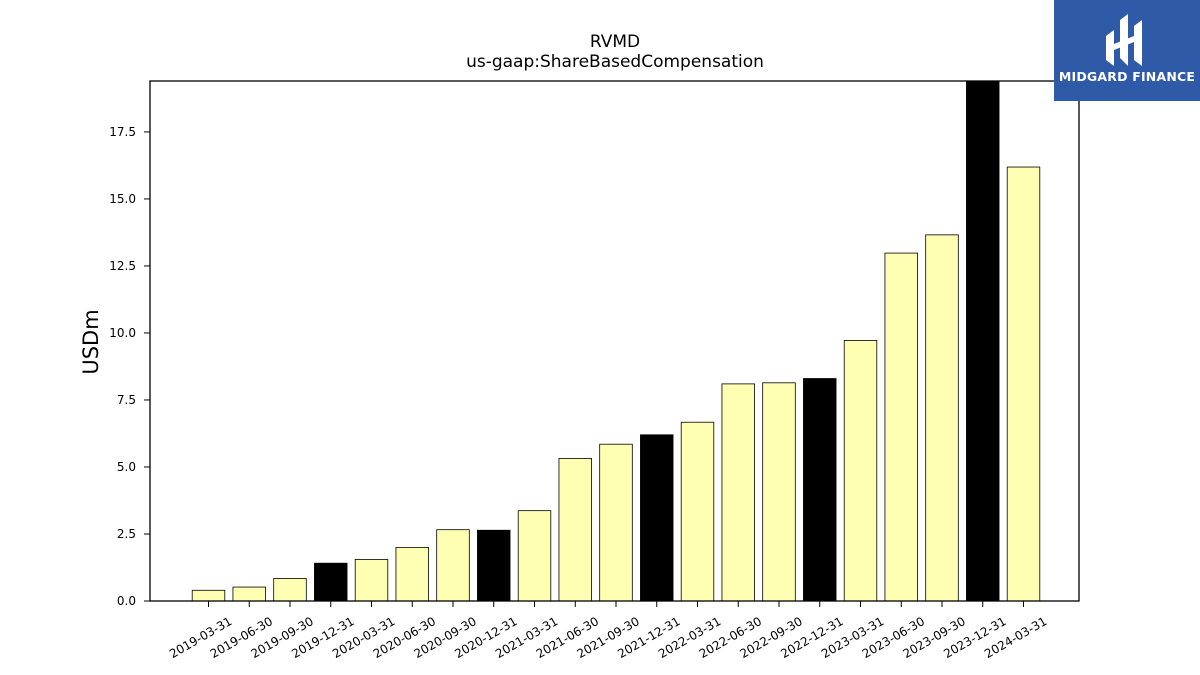 The height and width of the screenshot is (675, 1200). What do you see at coordinates (122, 333) in the screenshot?
I see `y-tick-label: 10.0` at bounding box center [122, 333].